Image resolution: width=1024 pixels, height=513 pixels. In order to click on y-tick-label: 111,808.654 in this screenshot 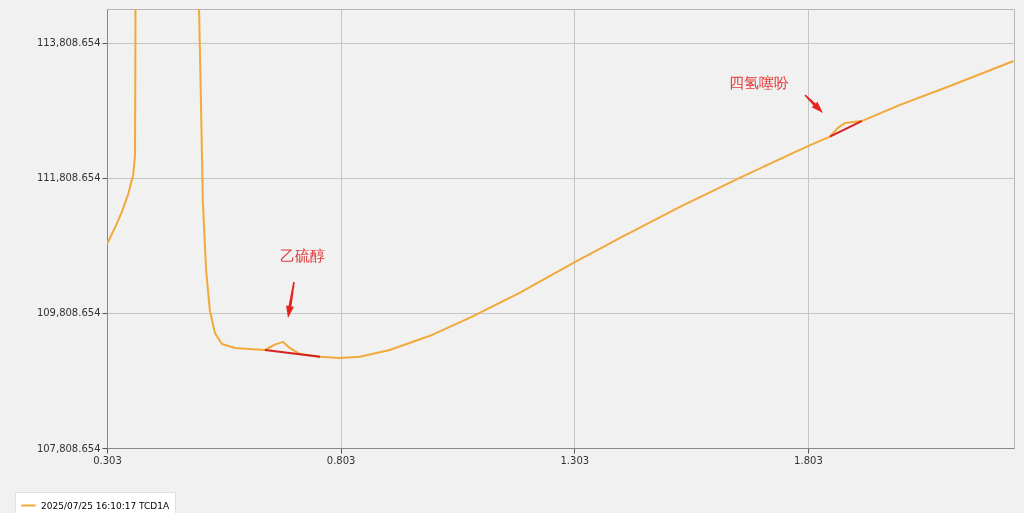, I will do `click(68, 178)`.